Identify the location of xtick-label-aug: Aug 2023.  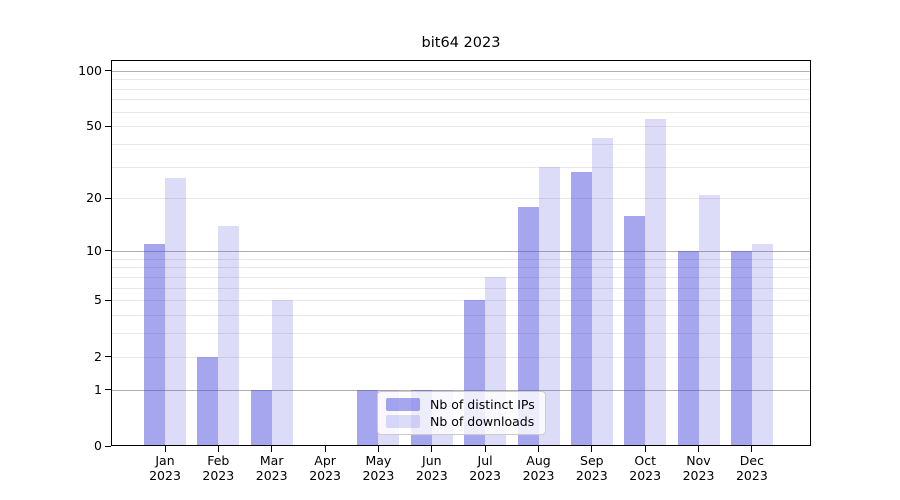
(538, 468).